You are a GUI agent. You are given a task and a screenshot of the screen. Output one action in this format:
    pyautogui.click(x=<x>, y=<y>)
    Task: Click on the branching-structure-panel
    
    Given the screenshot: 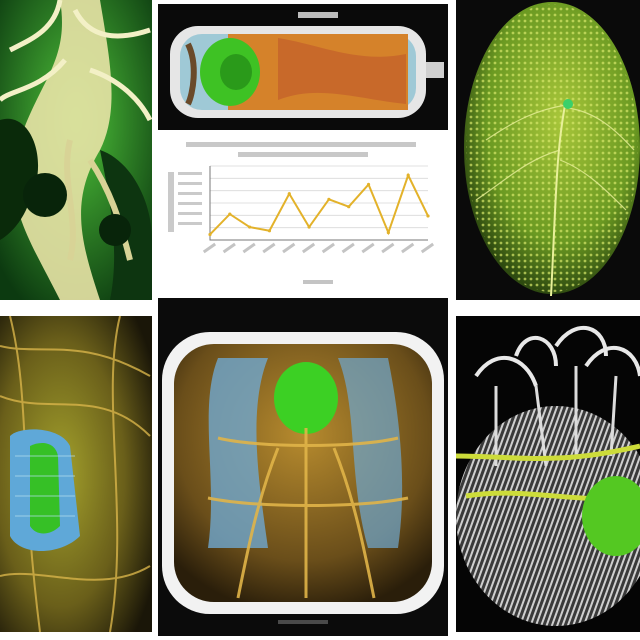 What is the action you would take?
    pyautogui.click(x=76, y=150)
    